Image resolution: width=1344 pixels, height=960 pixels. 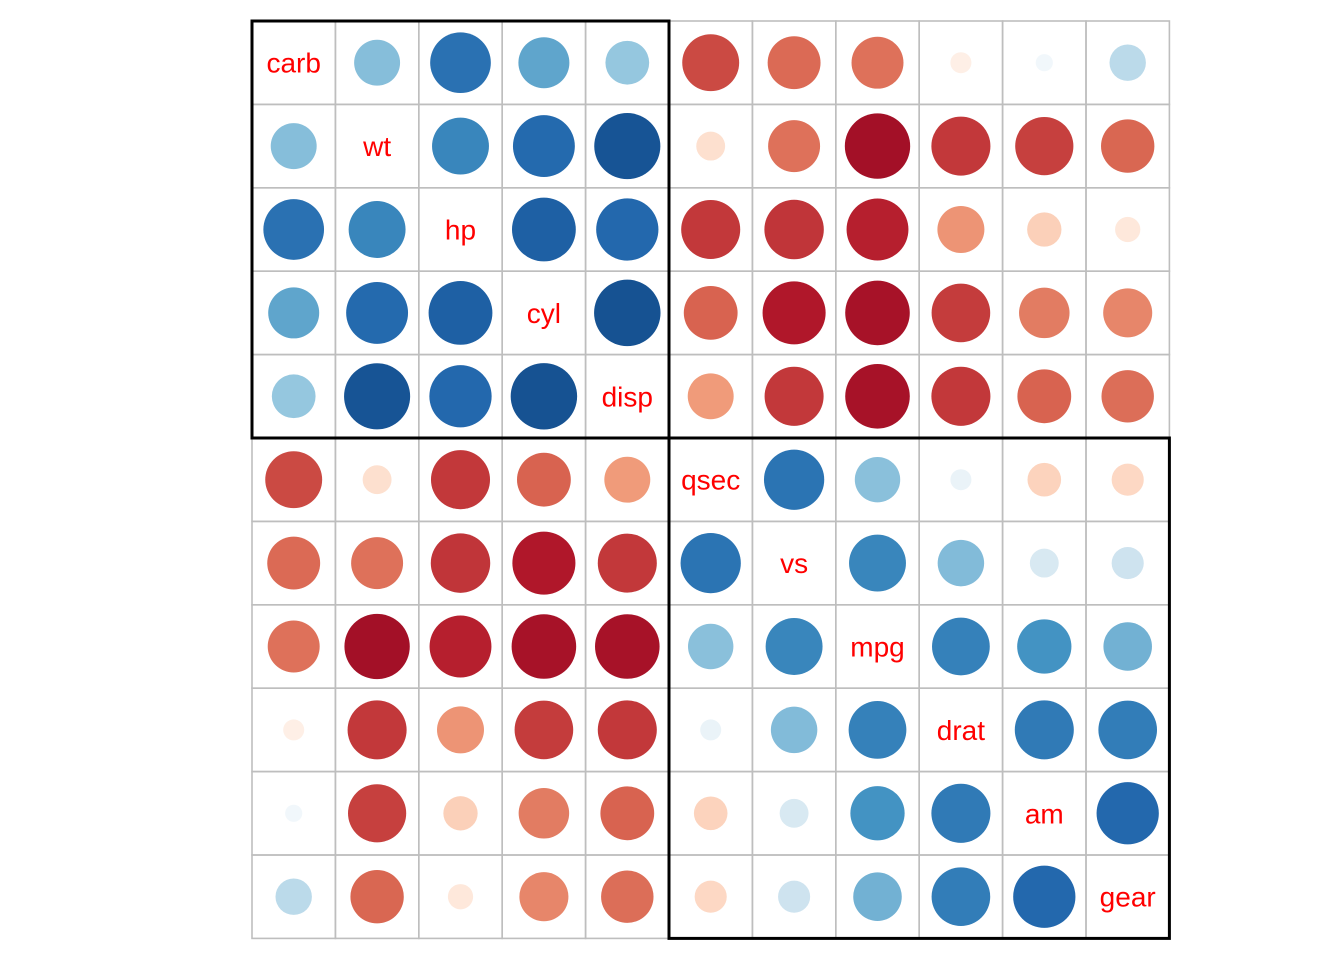 What do you see at coordinates (1128, 313) in the screenshot?
I see `correlation-circle-cyl-gear` at bounding box center [1128, 313].